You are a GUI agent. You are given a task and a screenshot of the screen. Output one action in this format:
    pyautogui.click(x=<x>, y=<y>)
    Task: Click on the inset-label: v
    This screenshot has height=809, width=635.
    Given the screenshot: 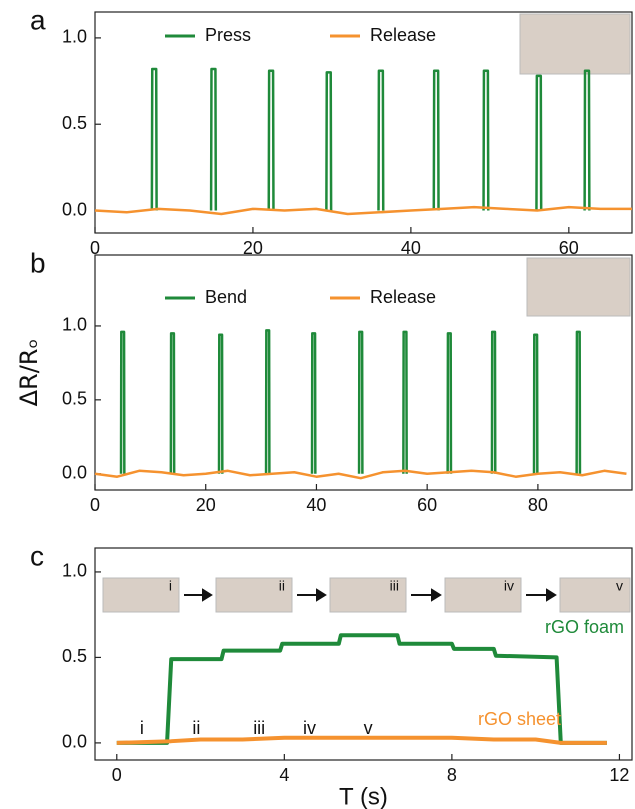 What is the action you would take?
    pyautogui.click(x=619, y=586)
    